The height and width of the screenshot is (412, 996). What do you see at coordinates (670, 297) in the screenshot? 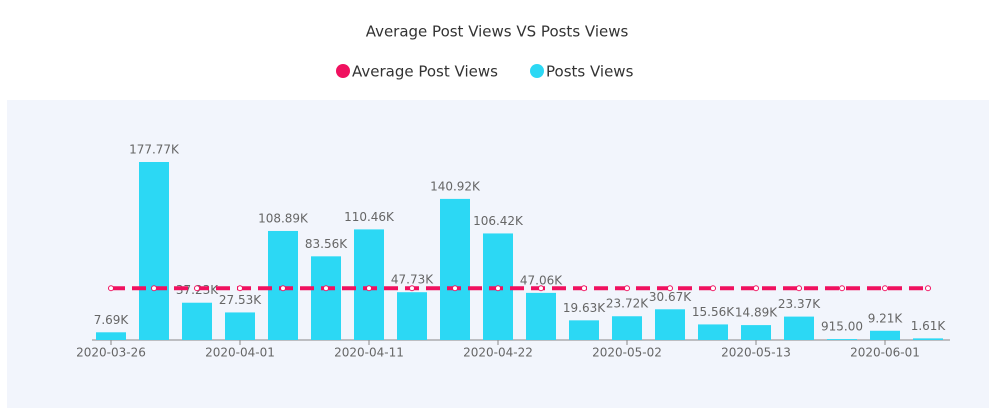
I see `value-label: 30.67K` at bounding box center [670, 297].